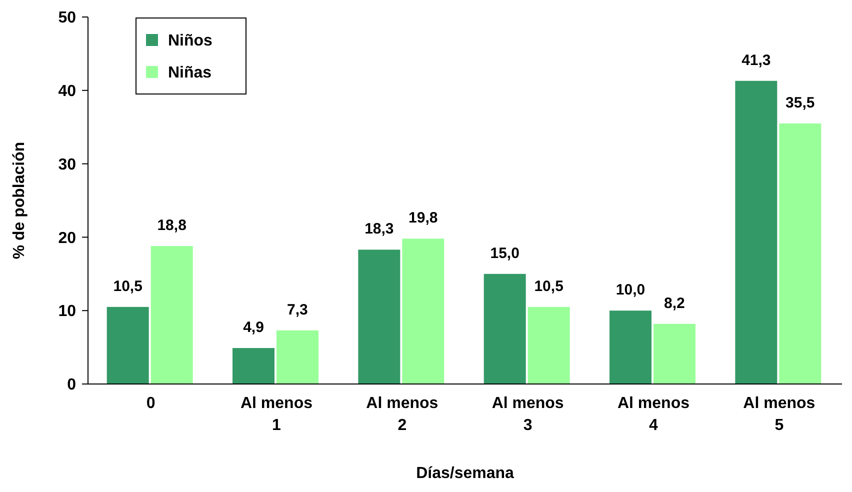  I want to click on data-label: 18,8, so click(171, 225).